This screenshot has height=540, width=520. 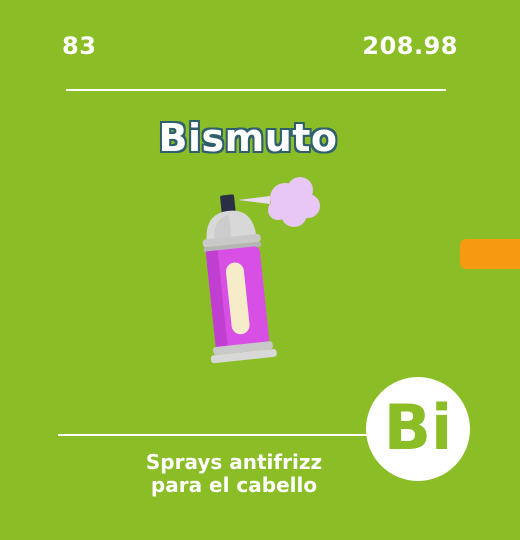 I want to click on atomic-mass: 208.98, so click(x=410, y=46).